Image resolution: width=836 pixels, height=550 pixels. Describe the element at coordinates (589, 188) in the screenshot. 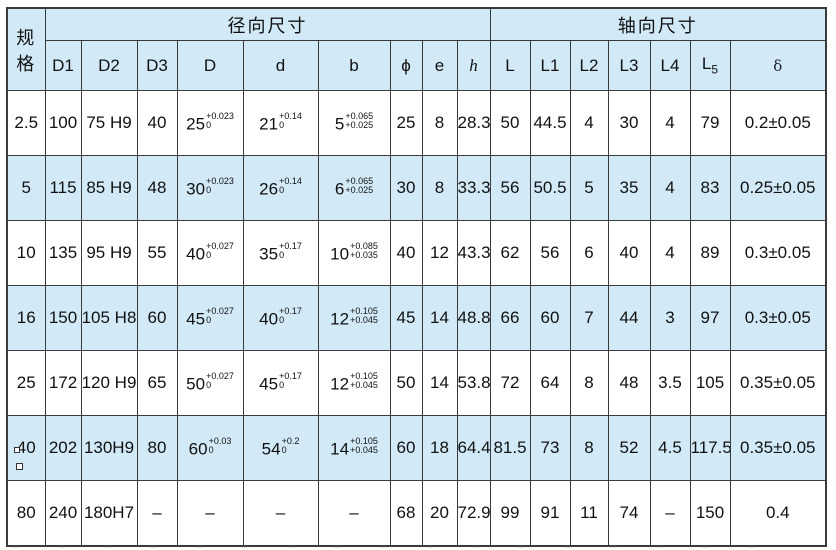

I see `value-cell: 5` at that location.